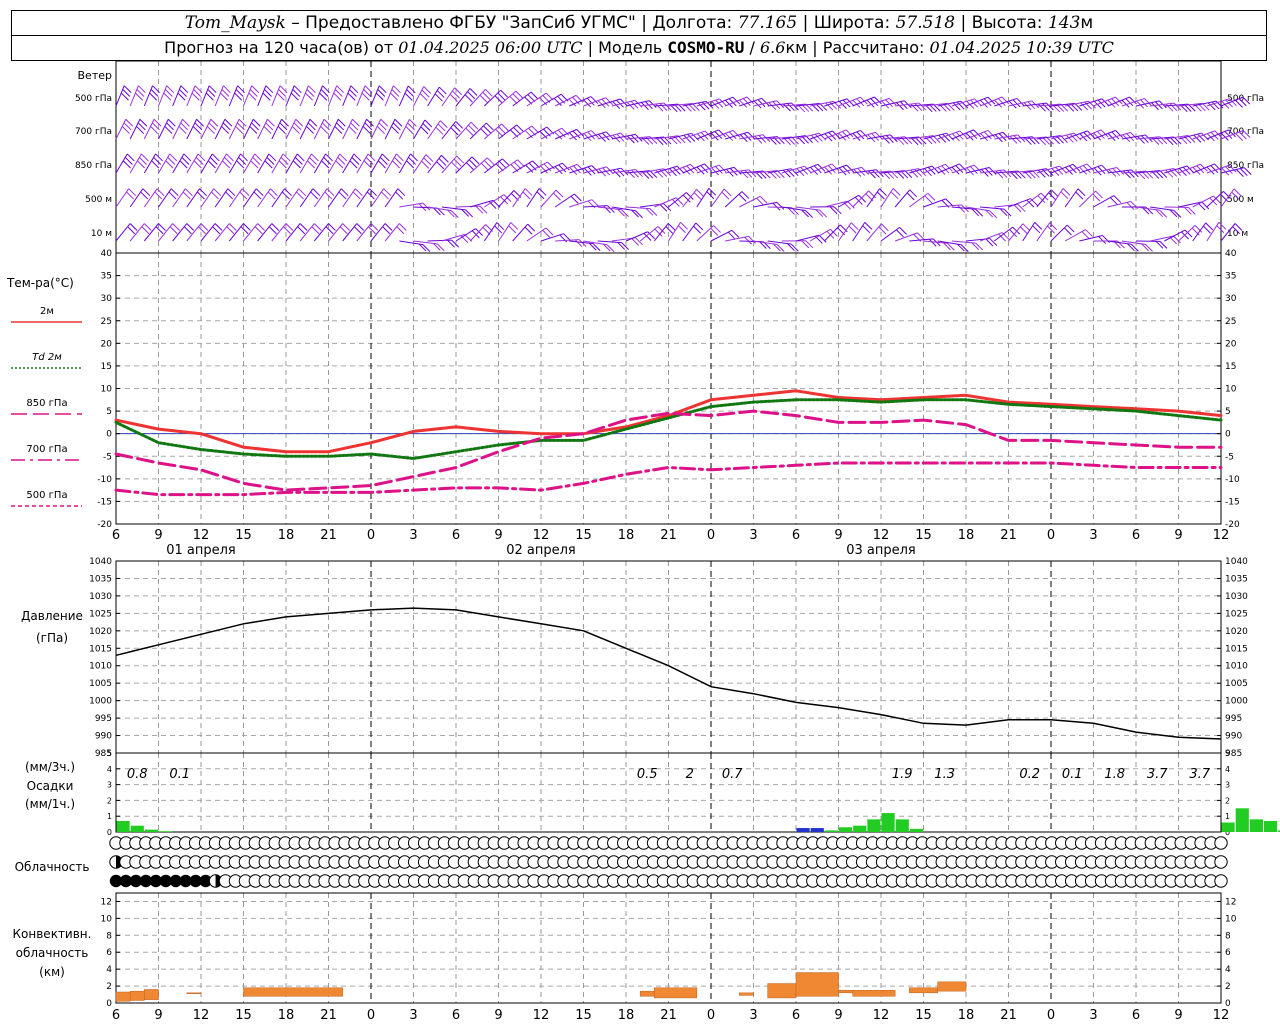 Image resolution: width=1280 pixels, height=1024 pixels. What do you see at coordinates (1231, 919) in the screenshot?
I see `convective-tick-right: 10` at bounding box center [1231, 919].